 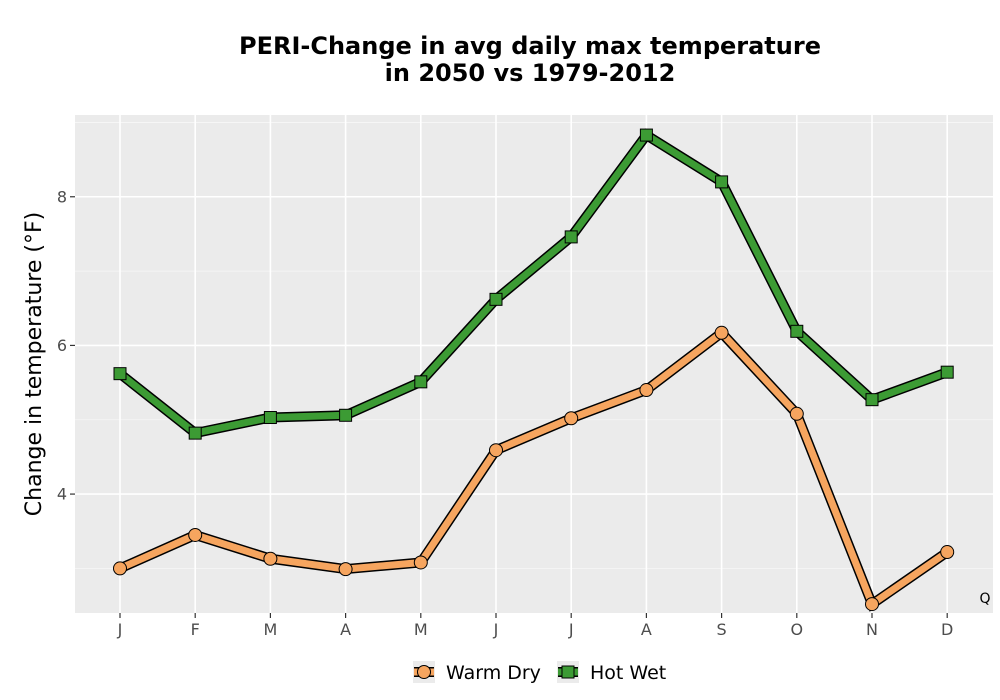 What do you see at coordinates (195, 629) in the screenshot?
I see `x-tick-label: F` at bounding box center [195, 629].